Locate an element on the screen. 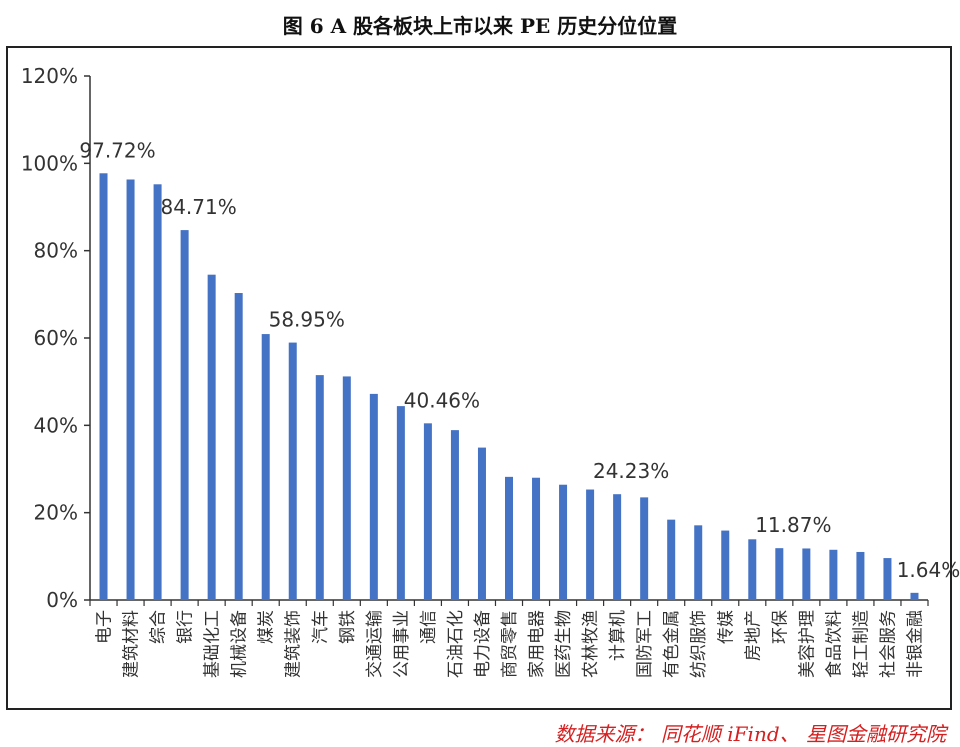 The height and width of the screenshot is (747, 960). x-tick-label: 公用事业 is located at coordinates (402, 644).